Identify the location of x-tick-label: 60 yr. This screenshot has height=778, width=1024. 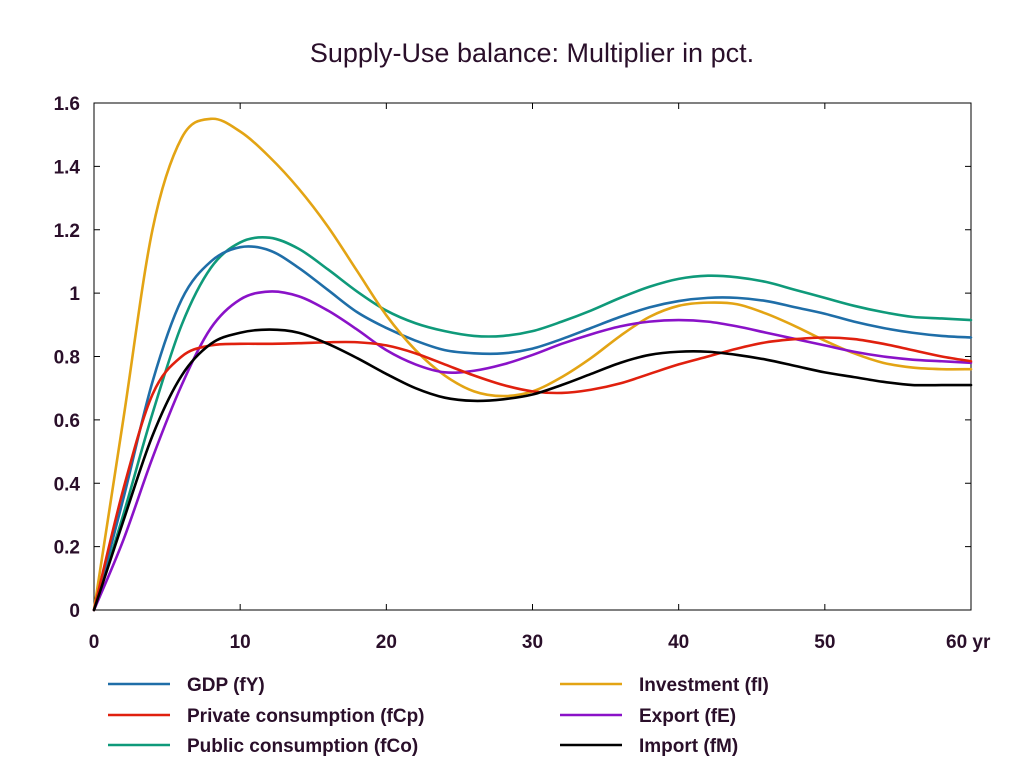
(968, 642).